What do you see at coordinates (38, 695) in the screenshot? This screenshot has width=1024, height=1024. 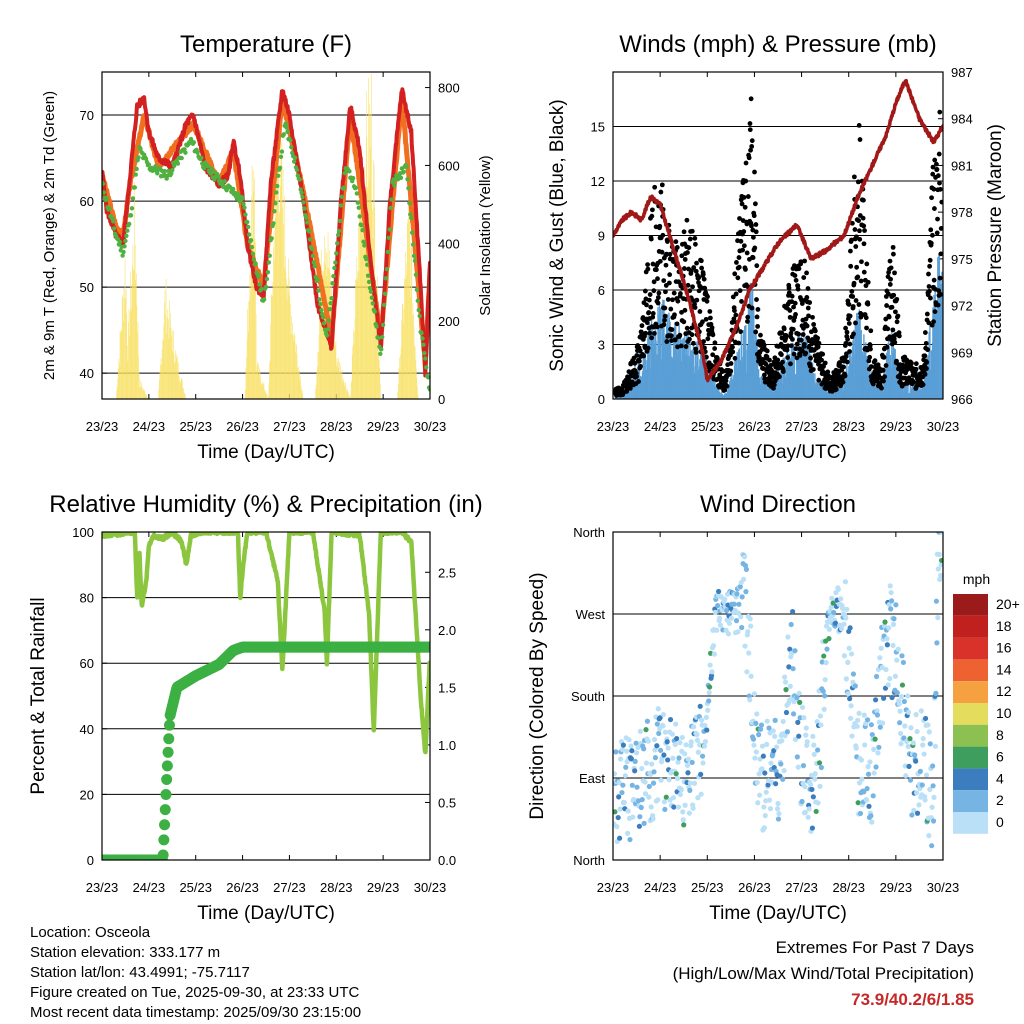 I see `humidity-ylabel: Percent & Total Rainfall` at bounding box center [38, 695].